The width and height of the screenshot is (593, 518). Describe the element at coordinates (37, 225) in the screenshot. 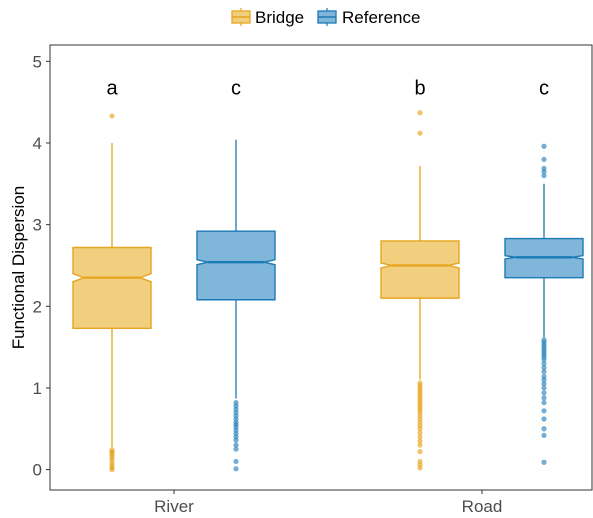

I see `y-tick-label: 3` at that location.